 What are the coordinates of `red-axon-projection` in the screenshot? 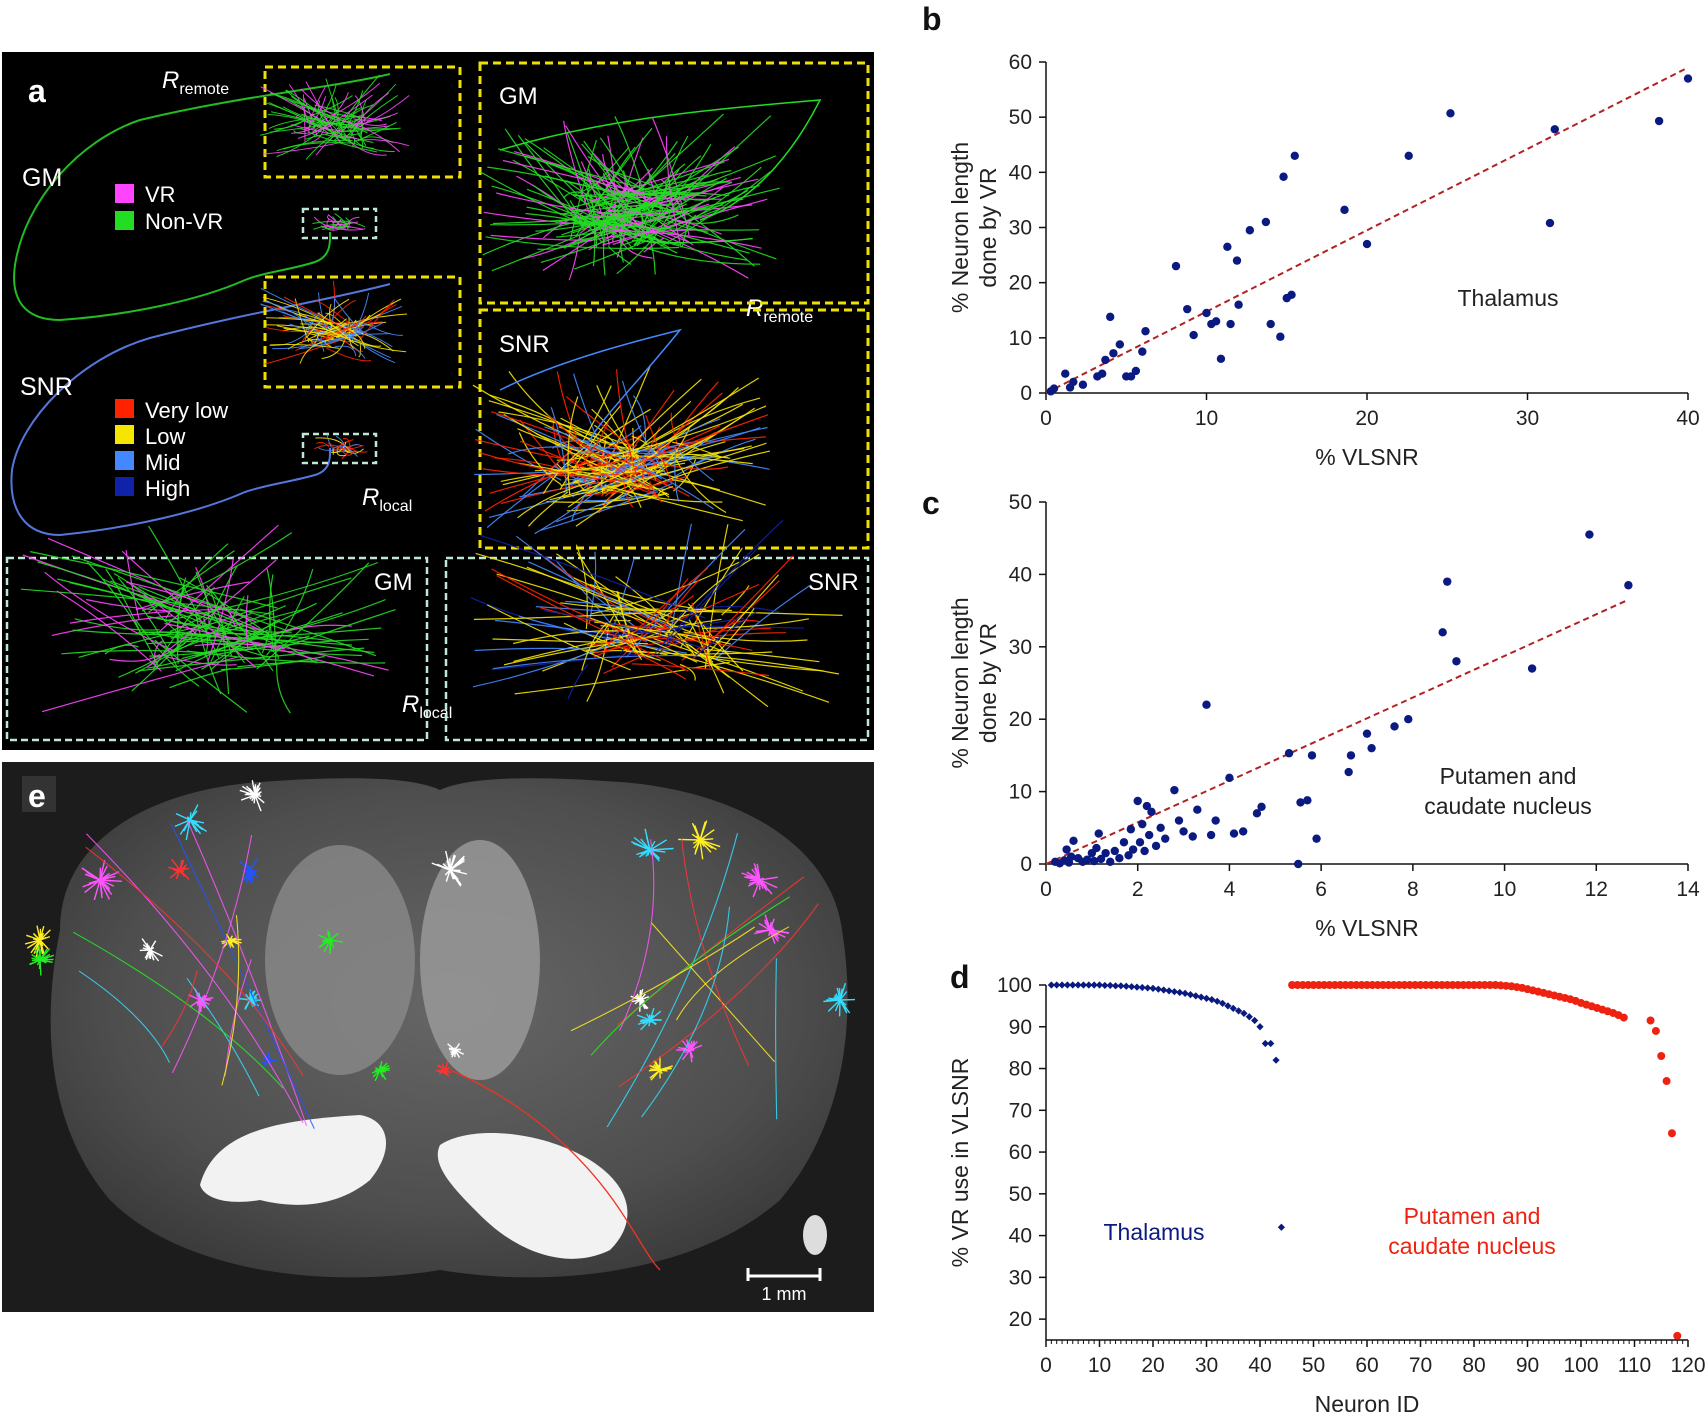 It's located at (555, 1170).